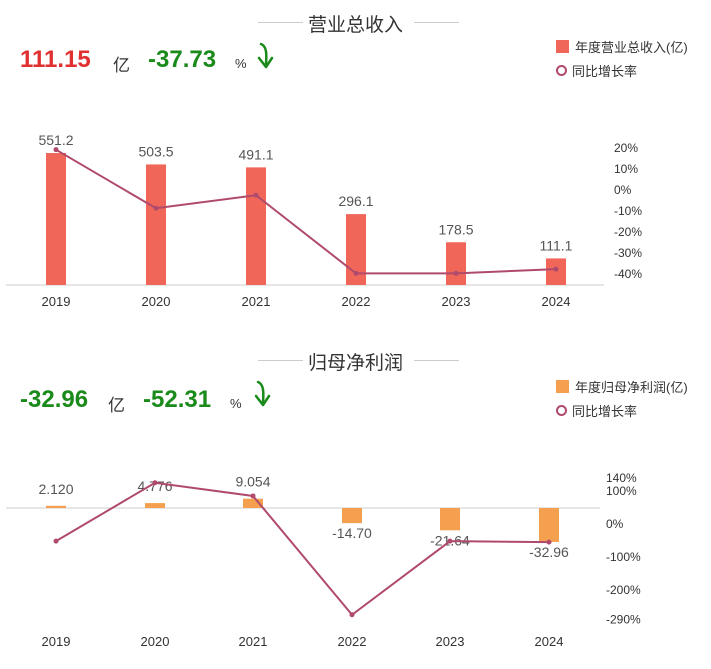 The height and width of the screenshot is (669, 711). I want to click on y2-tick-label: -290%, so click(623, 620).